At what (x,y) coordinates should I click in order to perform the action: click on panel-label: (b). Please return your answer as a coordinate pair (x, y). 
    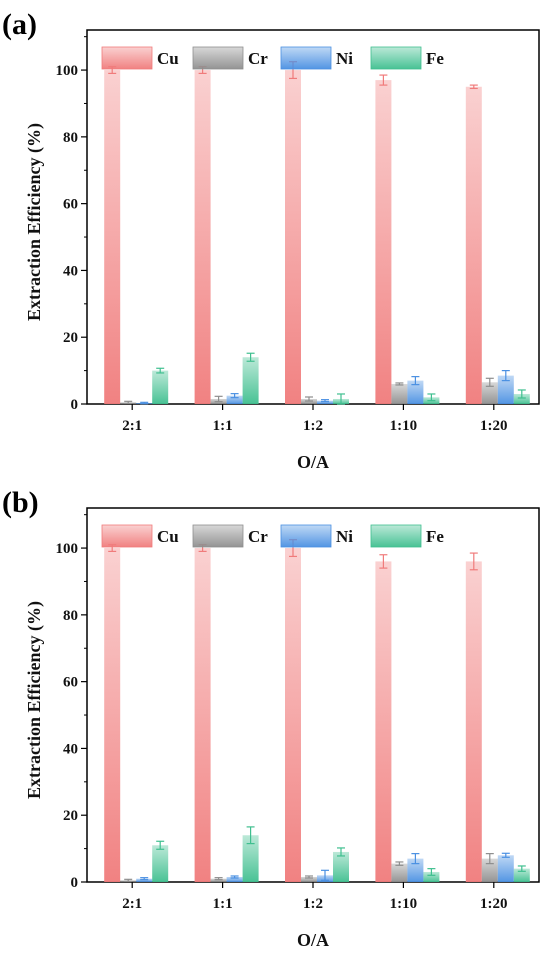
    Looking at the image, I should click on (20, 502).